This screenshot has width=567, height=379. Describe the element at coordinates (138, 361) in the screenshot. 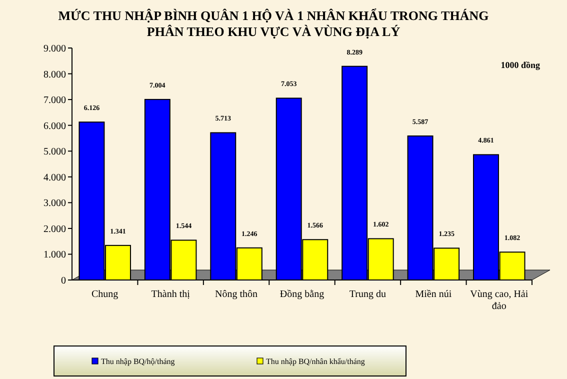

I see `legend-label: Thu nhập BQ/hộ/tháng` at that location.